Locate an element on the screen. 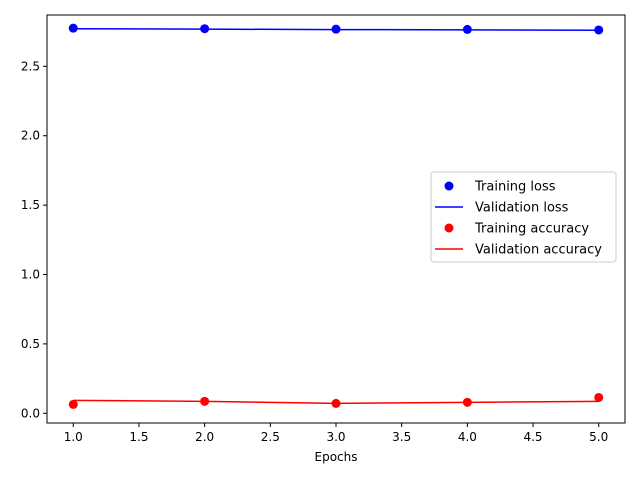 This screenshot has height=480, width=640. x-axis: 1.0 1.5 2.0 2.5 3.0 3.5 4.0 4.5 5.0 is located at coordinates (336, 433).